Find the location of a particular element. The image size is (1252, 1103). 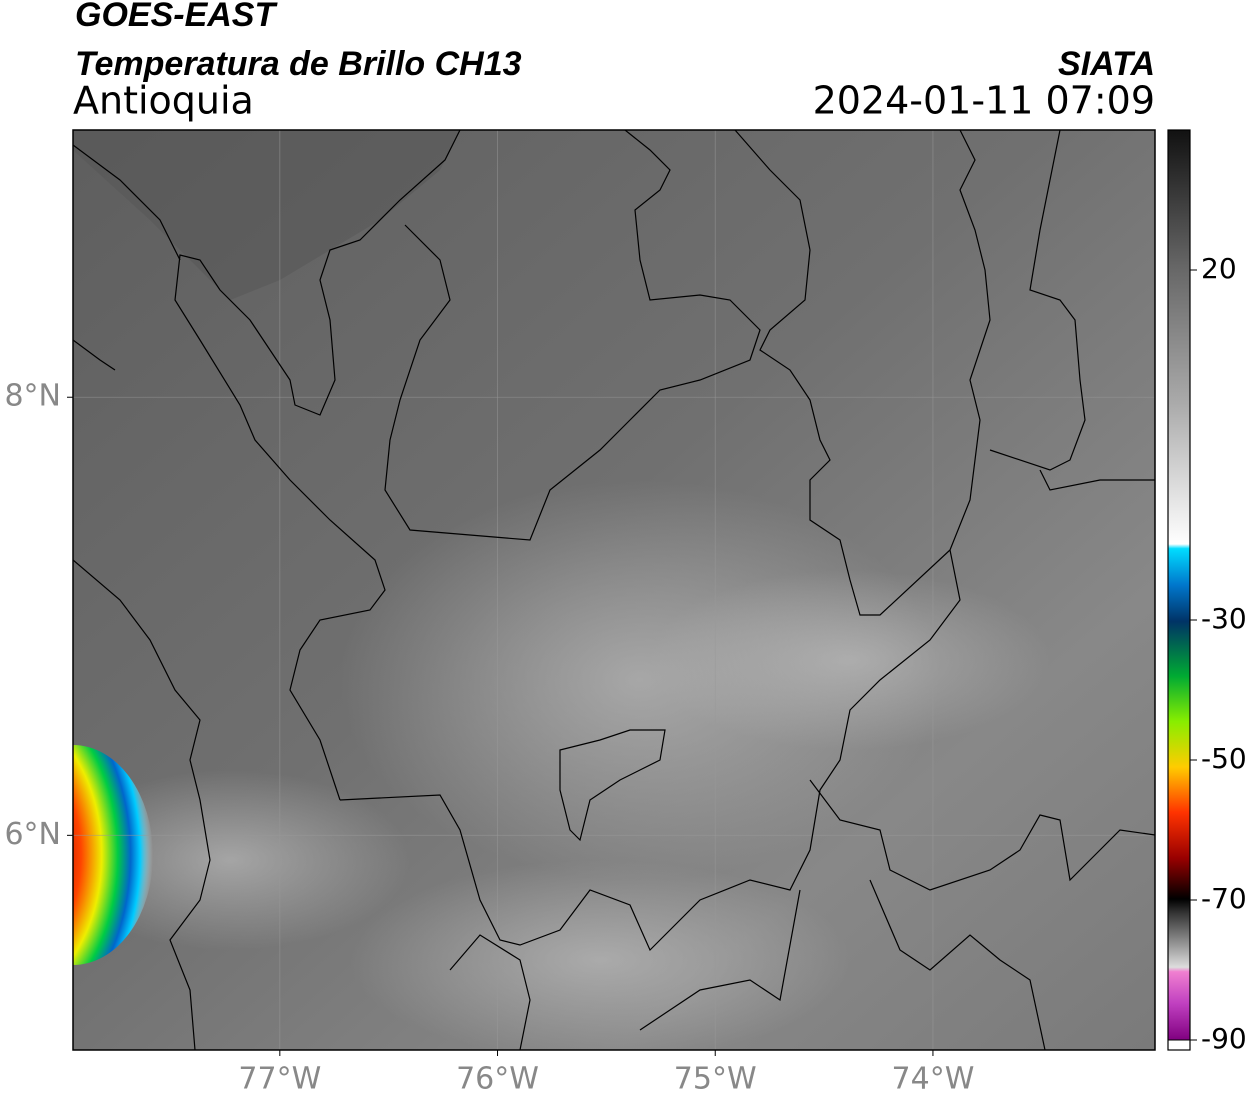

sea is located at coordinates (266, 215).